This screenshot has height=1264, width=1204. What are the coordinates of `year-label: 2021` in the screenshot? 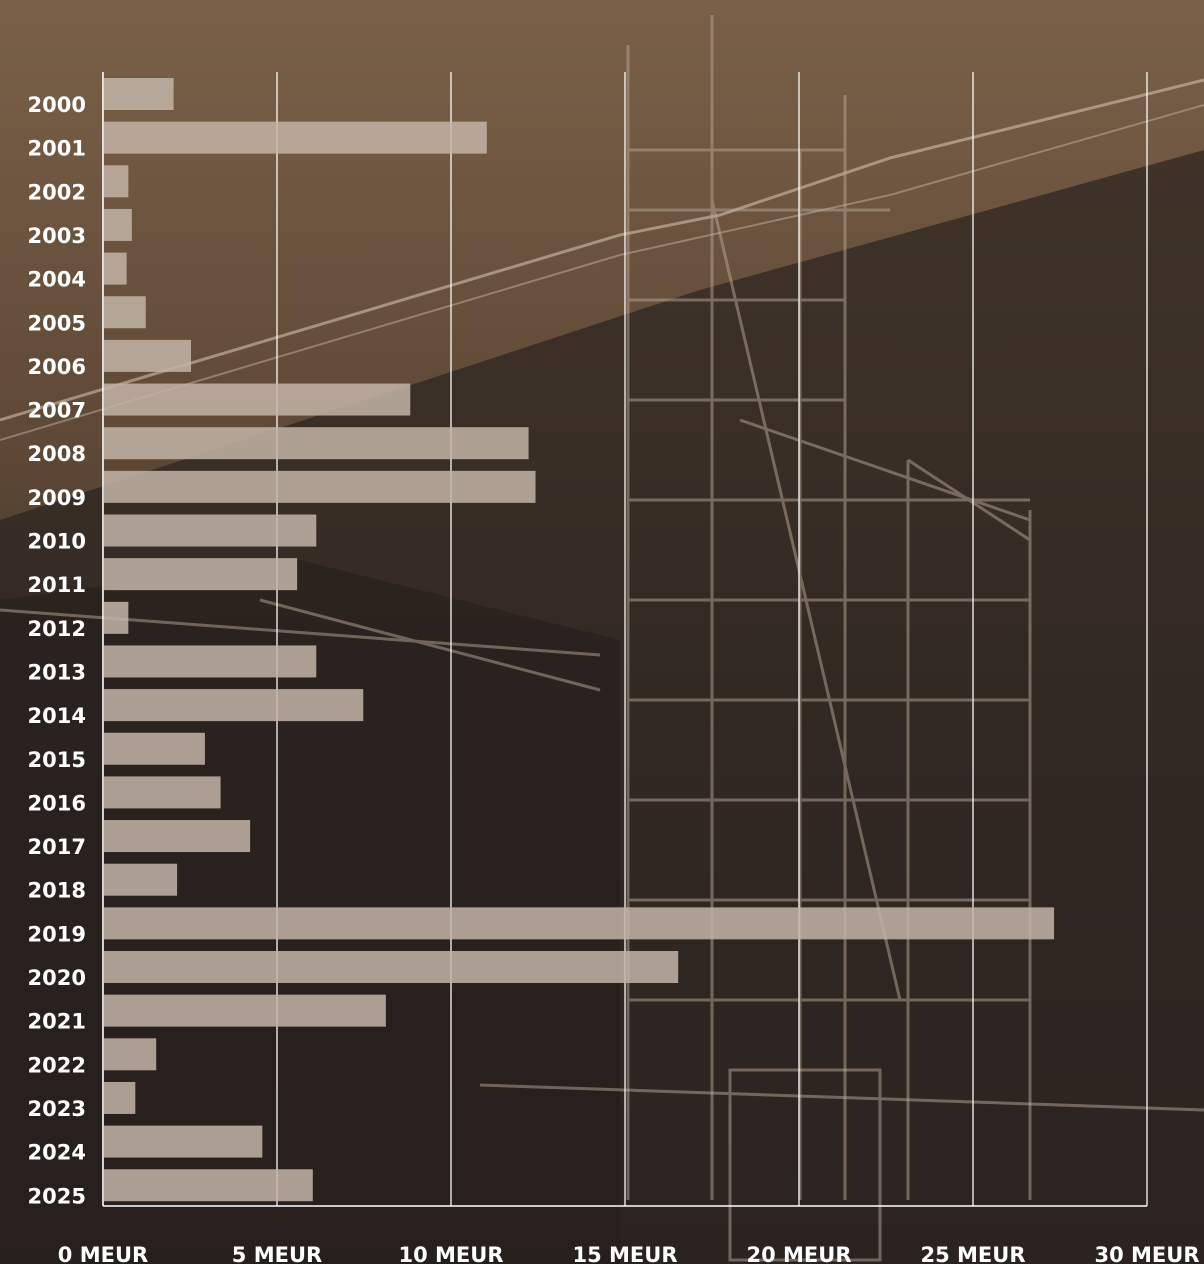 It's located at (57, 1022).